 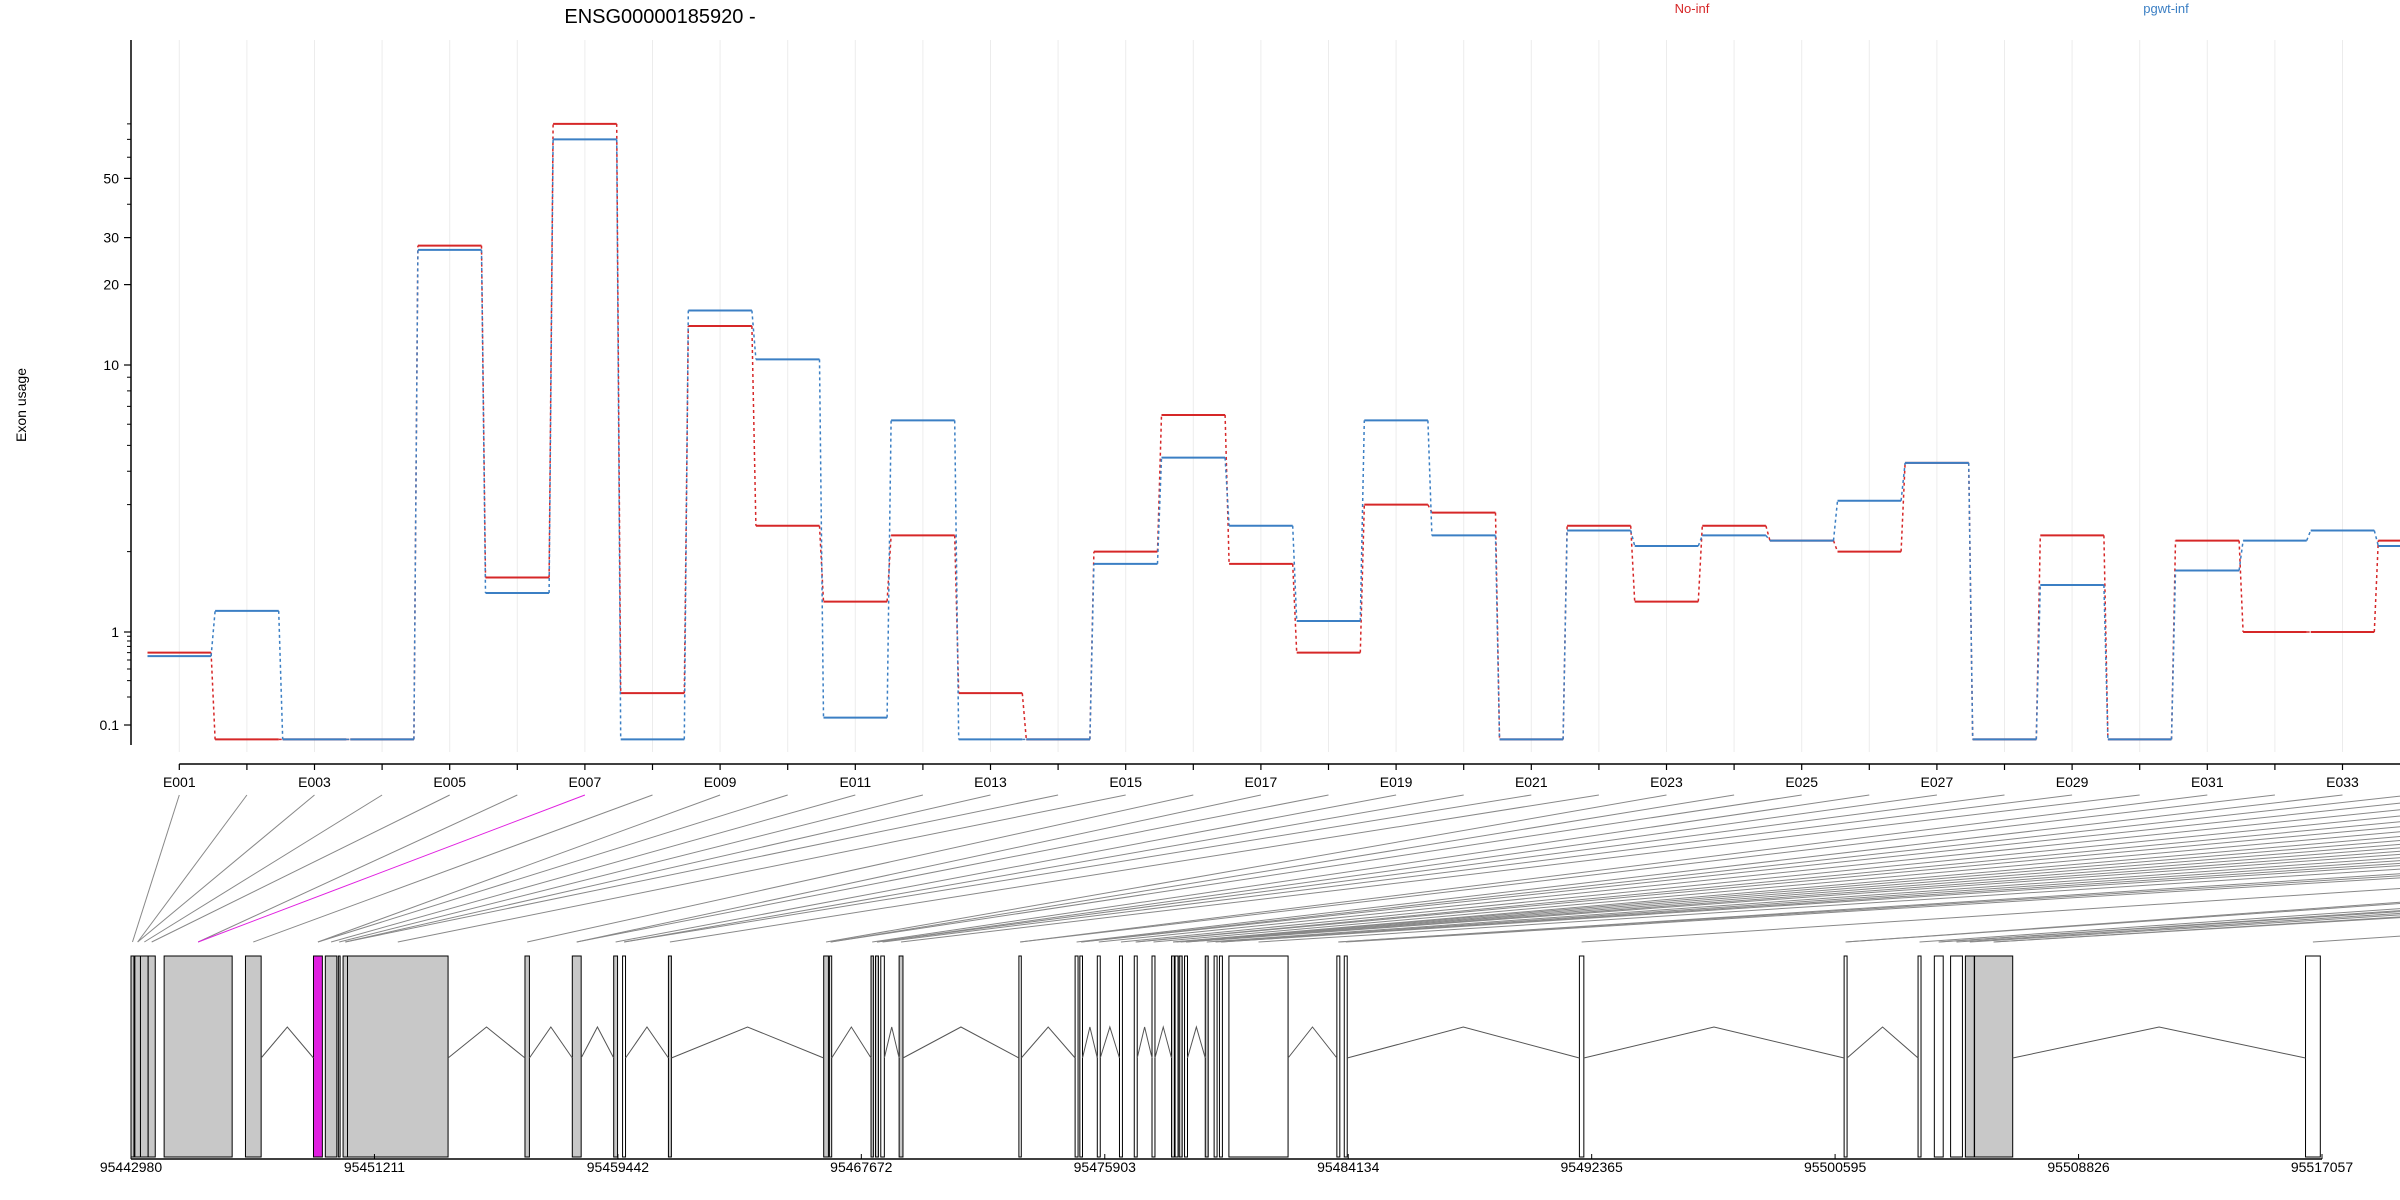 I want to click on connector-layer, so click(x=1266, y=868).